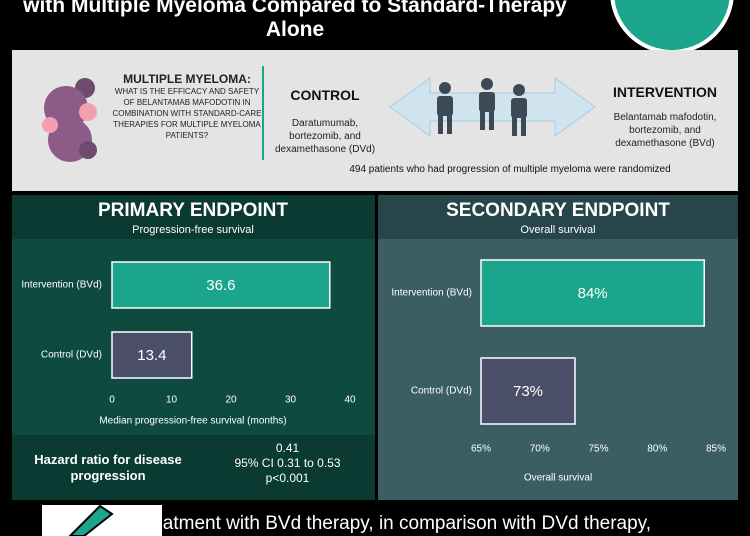 The width and height of the screenshot is (750, 536). Describe the element at coordinates (657, 449) in the screenshot. I see `x-tick-label: 80%` at that location.